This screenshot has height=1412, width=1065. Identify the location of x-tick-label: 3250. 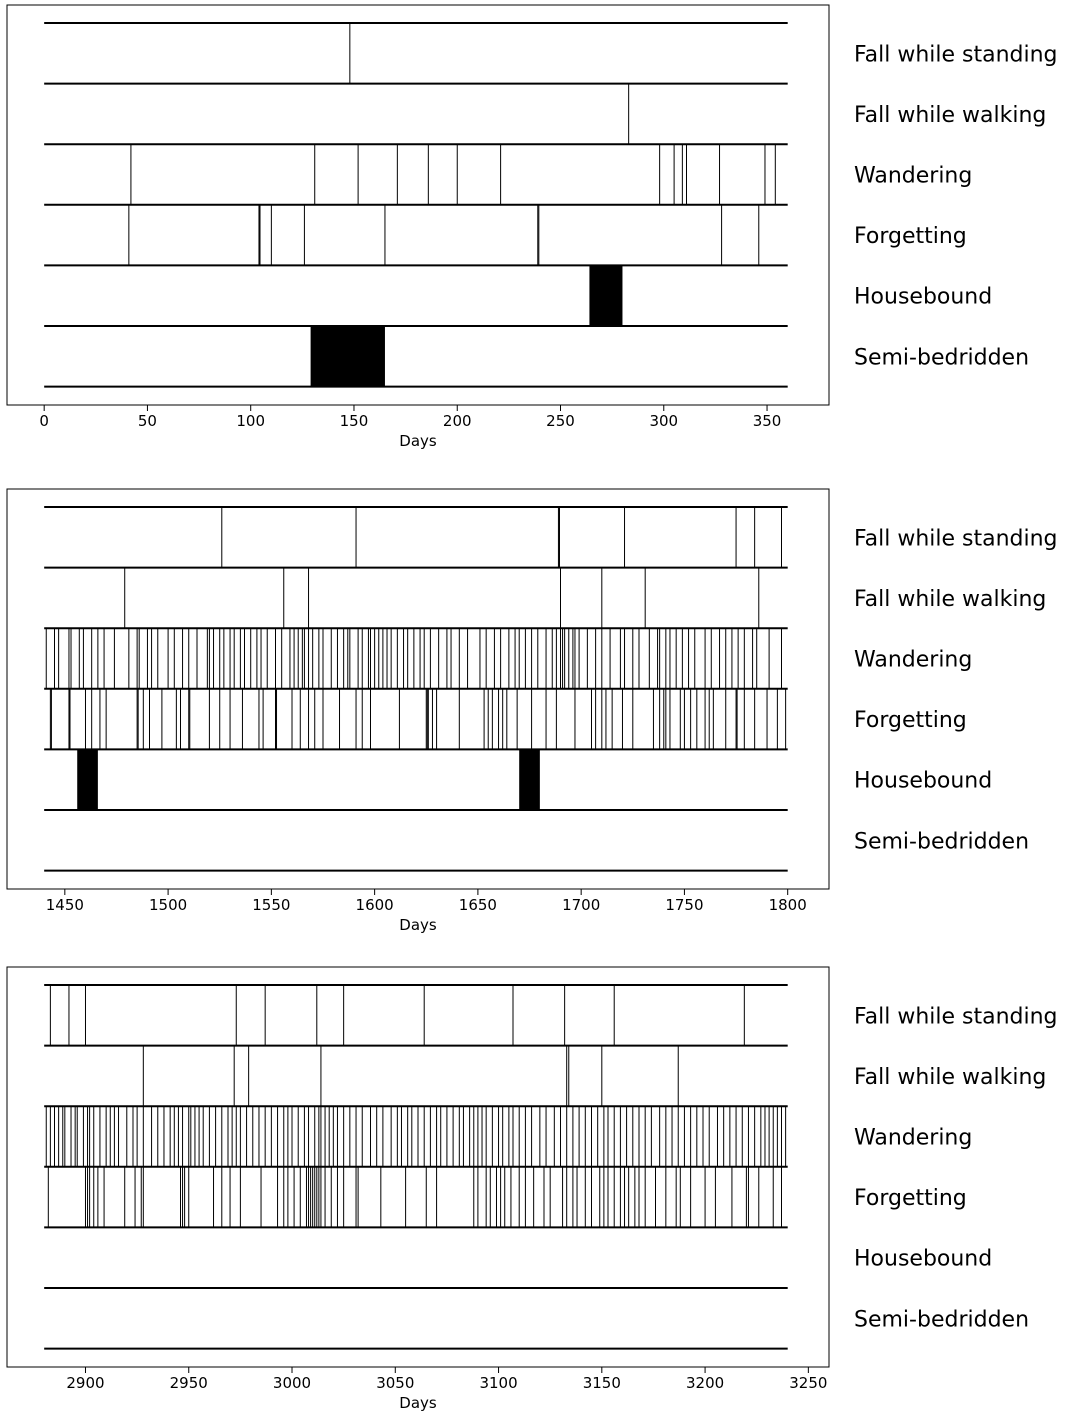
(808, 1383).